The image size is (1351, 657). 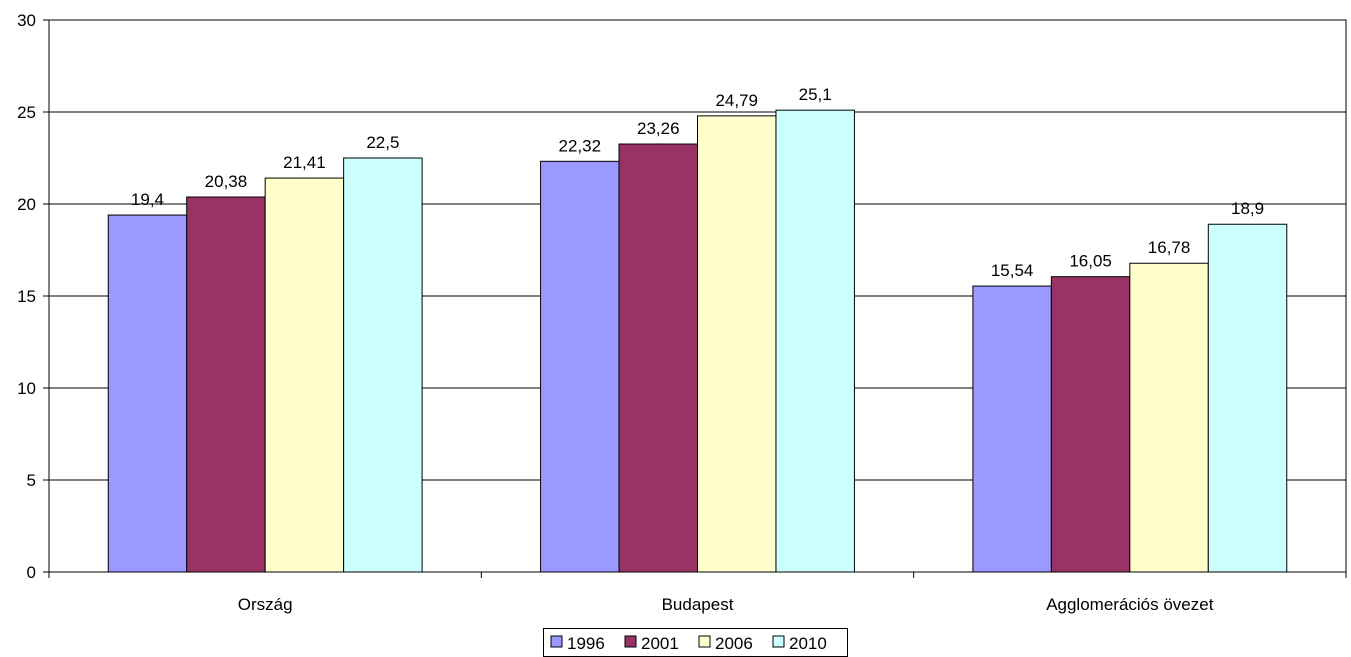 What do you see at coordinates (808, 643) in the screenshot?
I see `legend-label-2010: 2010` at bounding box center [808, 643].